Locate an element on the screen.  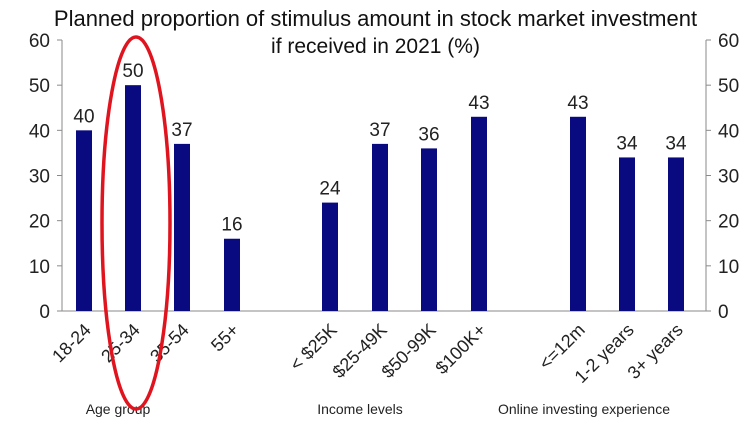
x-tick-label: 25-34 is located at coordinates (120, 343).